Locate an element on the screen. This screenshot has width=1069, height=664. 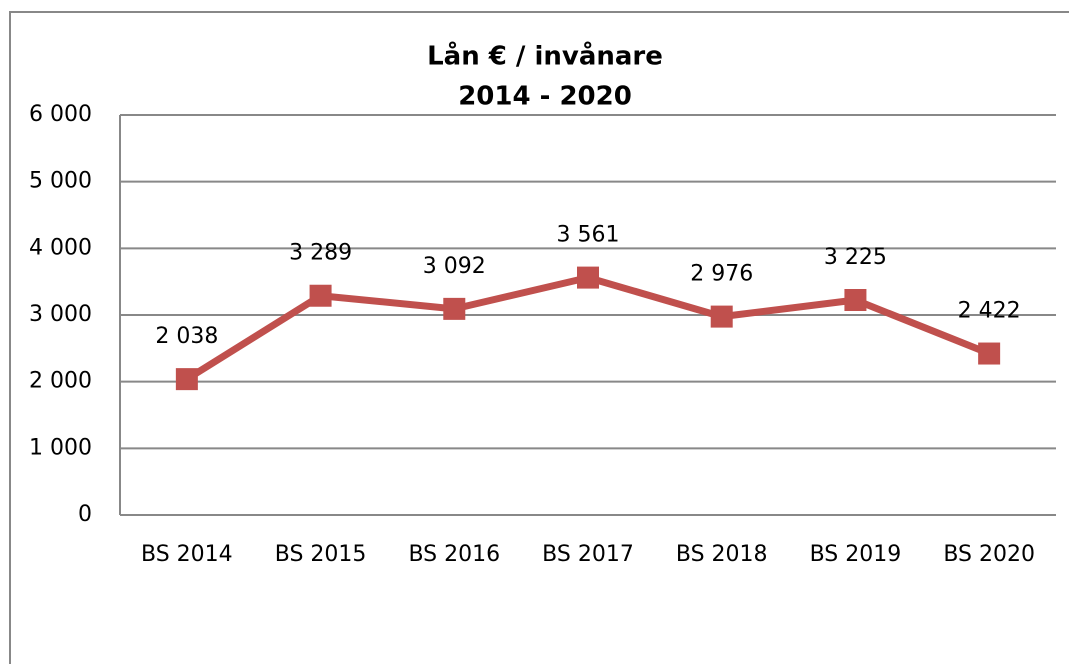
x-tick-label: BS 2014 is located at coordinates (187, 554).